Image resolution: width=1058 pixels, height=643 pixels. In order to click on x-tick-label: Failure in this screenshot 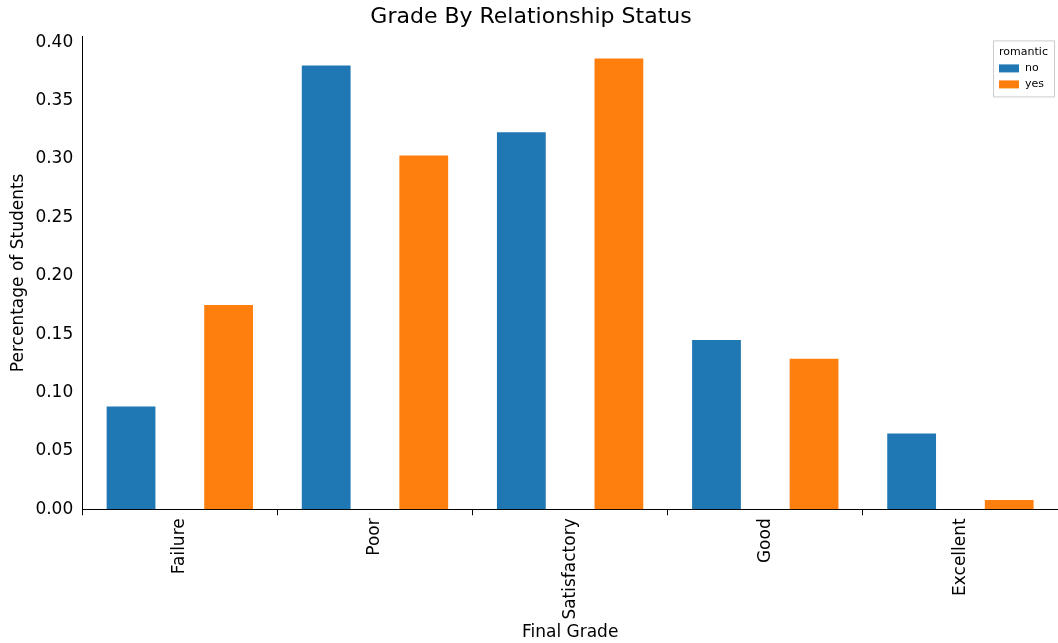, I will do `click(178, 546)`.